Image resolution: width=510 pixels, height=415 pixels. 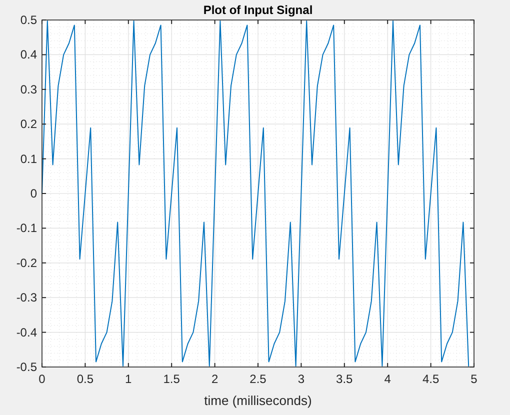 I want to click on x-tick-label: 3.5, so click(x=345, y=379).